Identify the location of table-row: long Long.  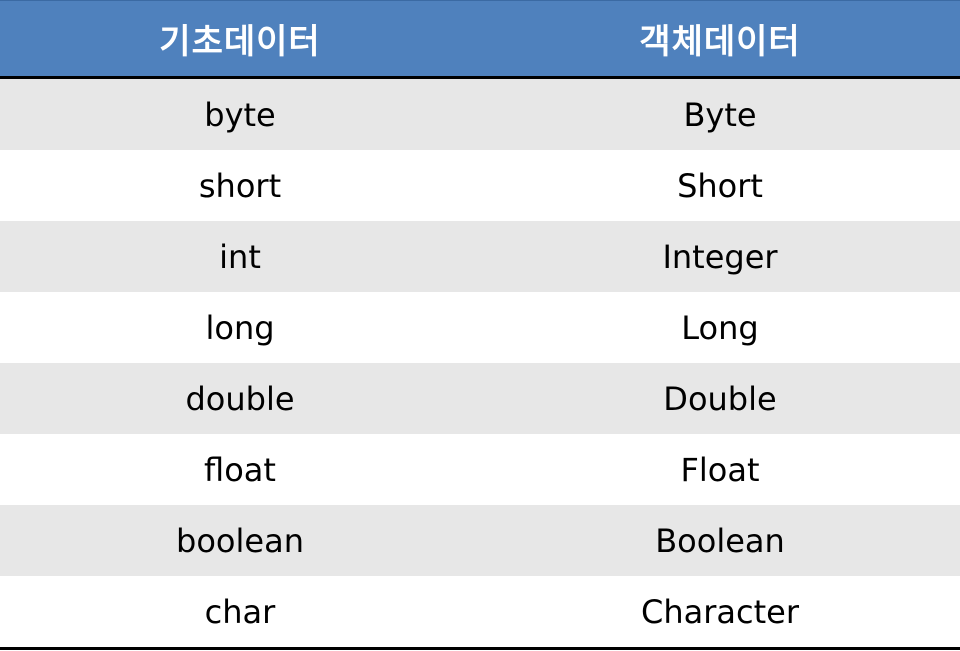
(480, 327).